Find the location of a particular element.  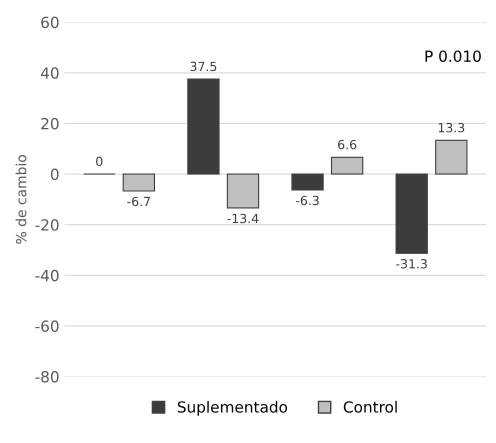

y-tick-label: 60 is located at coordinates (50, 22).